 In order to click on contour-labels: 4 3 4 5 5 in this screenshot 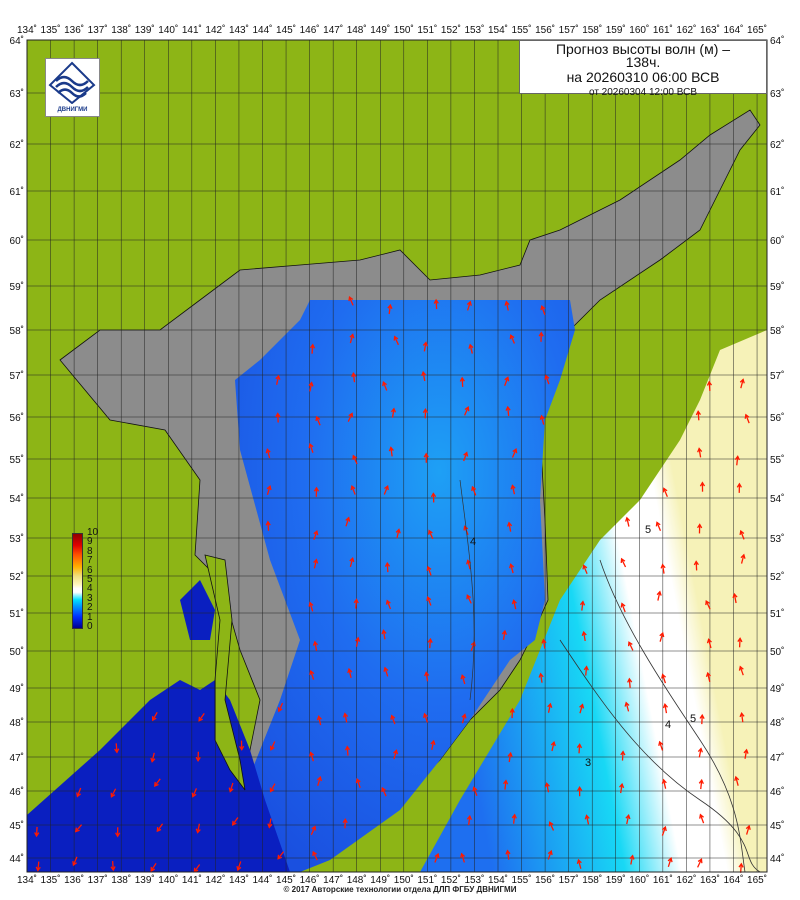, I will do `click(583, 646)`.